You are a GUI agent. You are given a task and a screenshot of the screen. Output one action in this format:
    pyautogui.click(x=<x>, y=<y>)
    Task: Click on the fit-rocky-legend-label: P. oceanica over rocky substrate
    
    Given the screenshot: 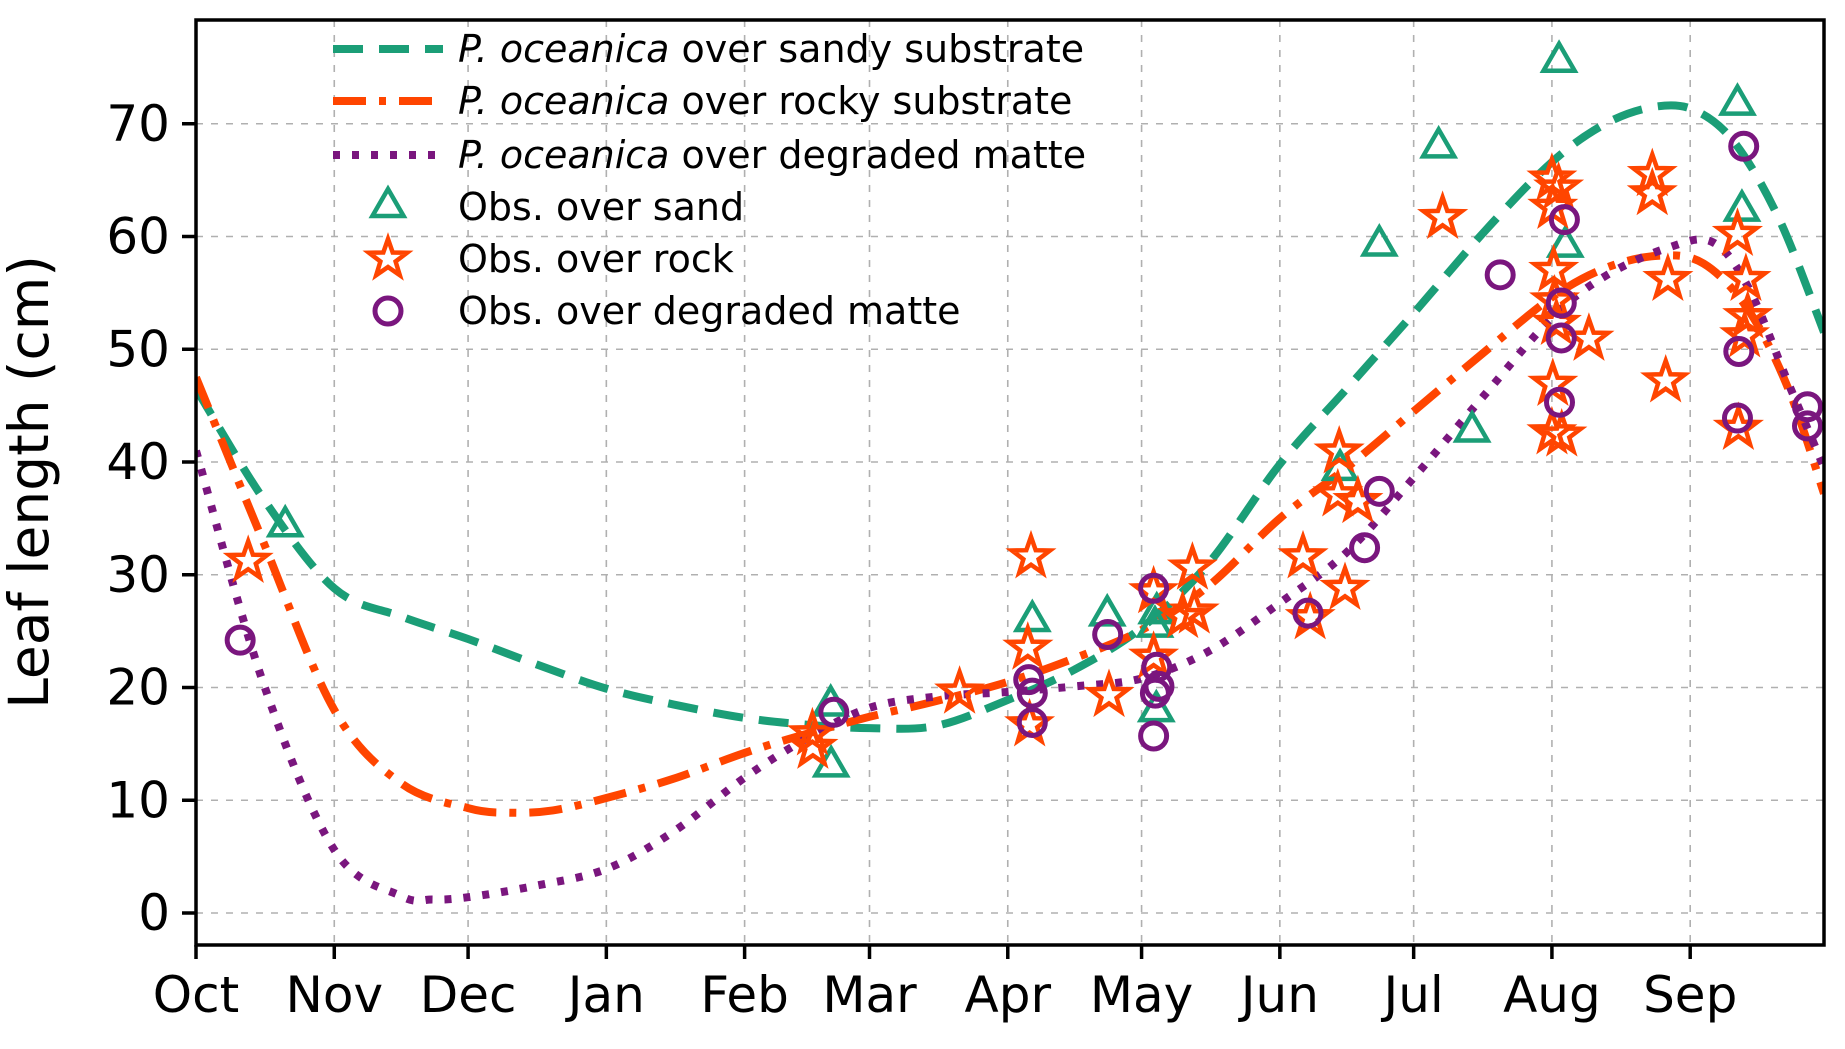 What is the action you would take?
    pyautogui.click(x=765, y=101)
    